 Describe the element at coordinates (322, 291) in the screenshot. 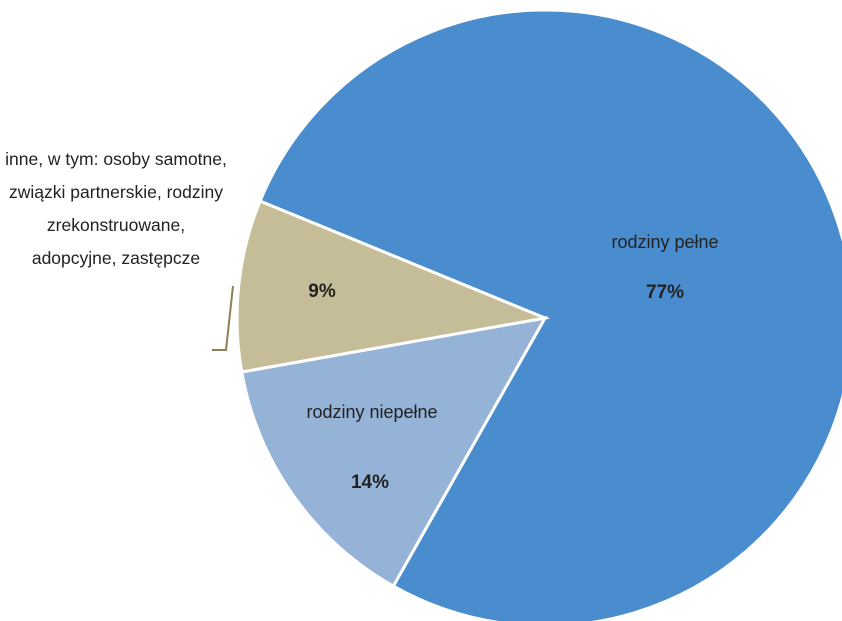

I see `value-label: 9%` at that location.